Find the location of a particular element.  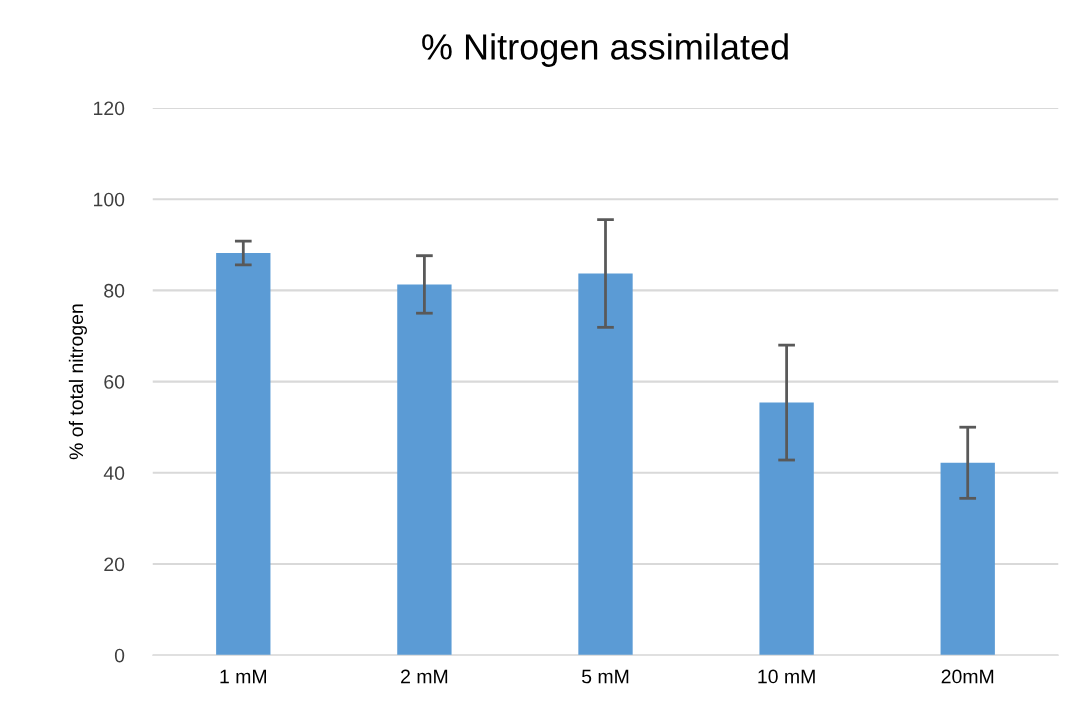

x-tick-label: 5 mM is located at coordinates (605, 676).